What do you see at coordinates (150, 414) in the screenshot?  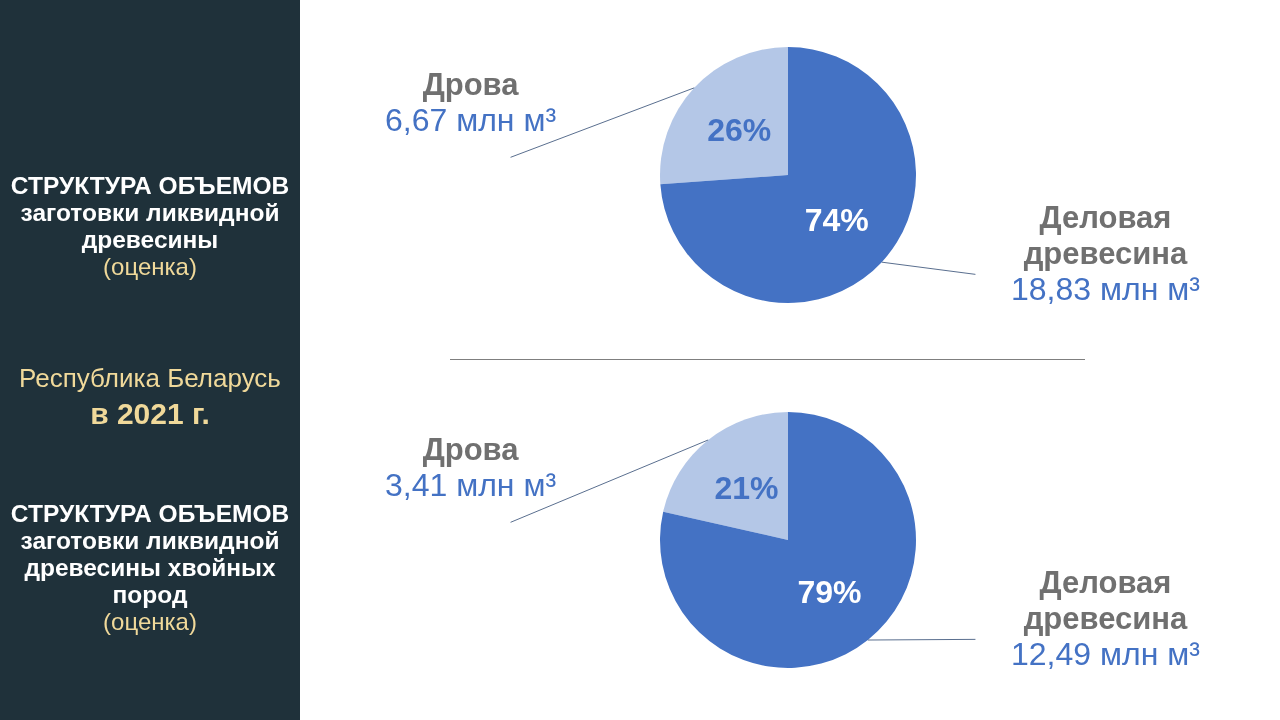 I see `text: в 2021 г.` at bounding box center [150, 414].